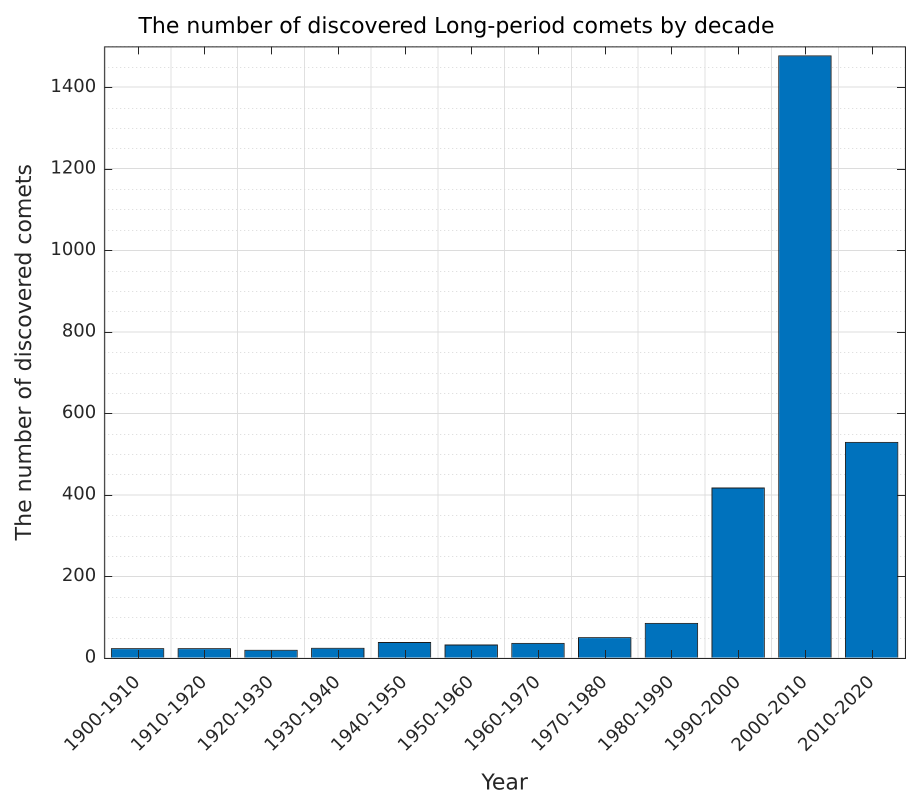 Image resolution: width=915 pixels, height=809 pixels. Describe the element at coordinates (456, 26) in the screenshot. I see `chart-title: The number of discovered Long-period comets by decade` at that location.